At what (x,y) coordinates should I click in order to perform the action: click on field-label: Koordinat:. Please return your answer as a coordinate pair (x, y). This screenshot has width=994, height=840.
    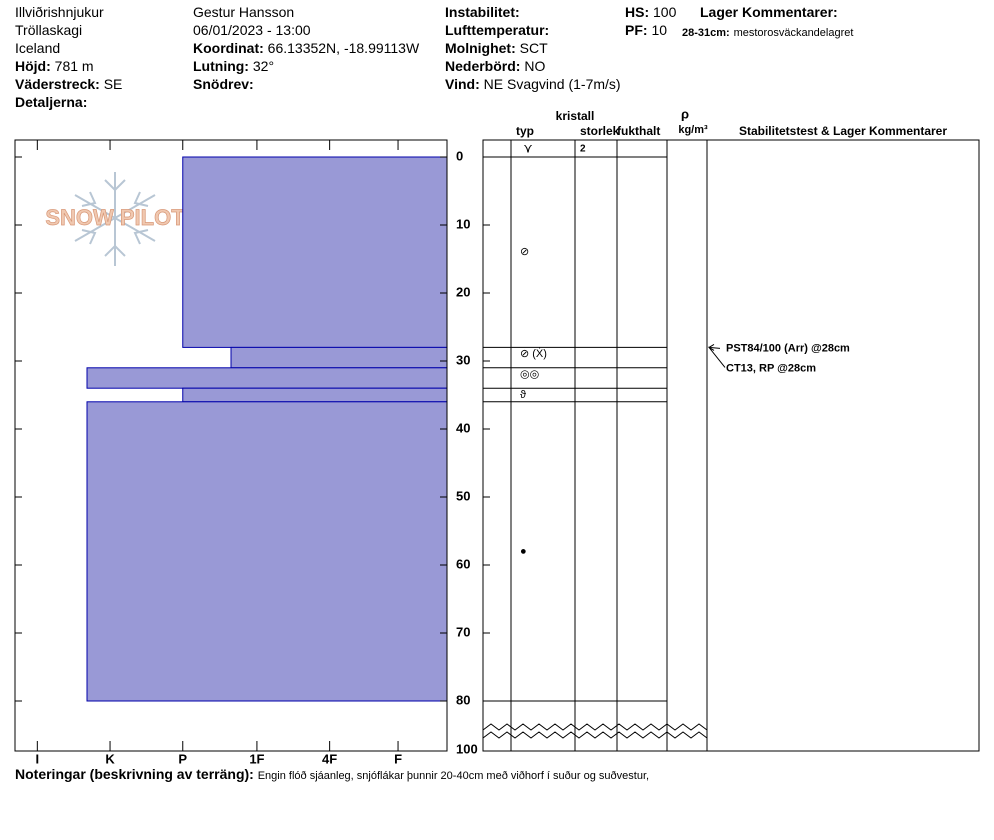
    Looking at the image, I should click on (228, 48).